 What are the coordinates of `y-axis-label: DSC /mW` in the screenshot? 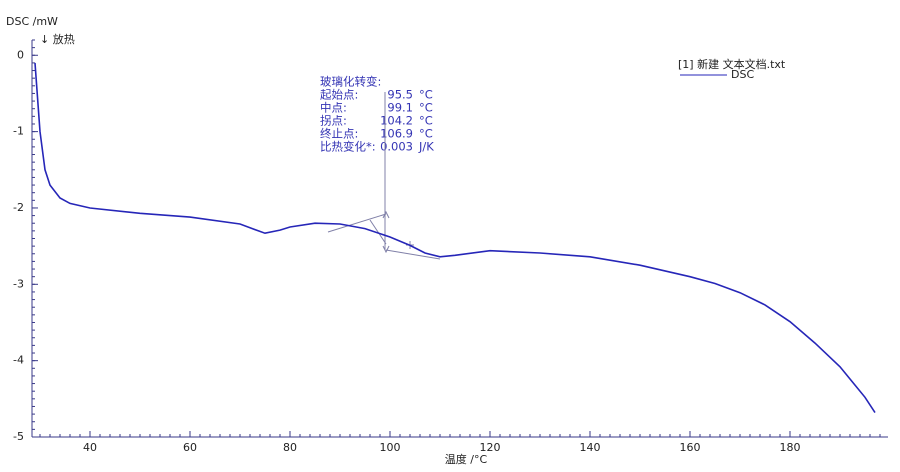 It's located at (32, 21).